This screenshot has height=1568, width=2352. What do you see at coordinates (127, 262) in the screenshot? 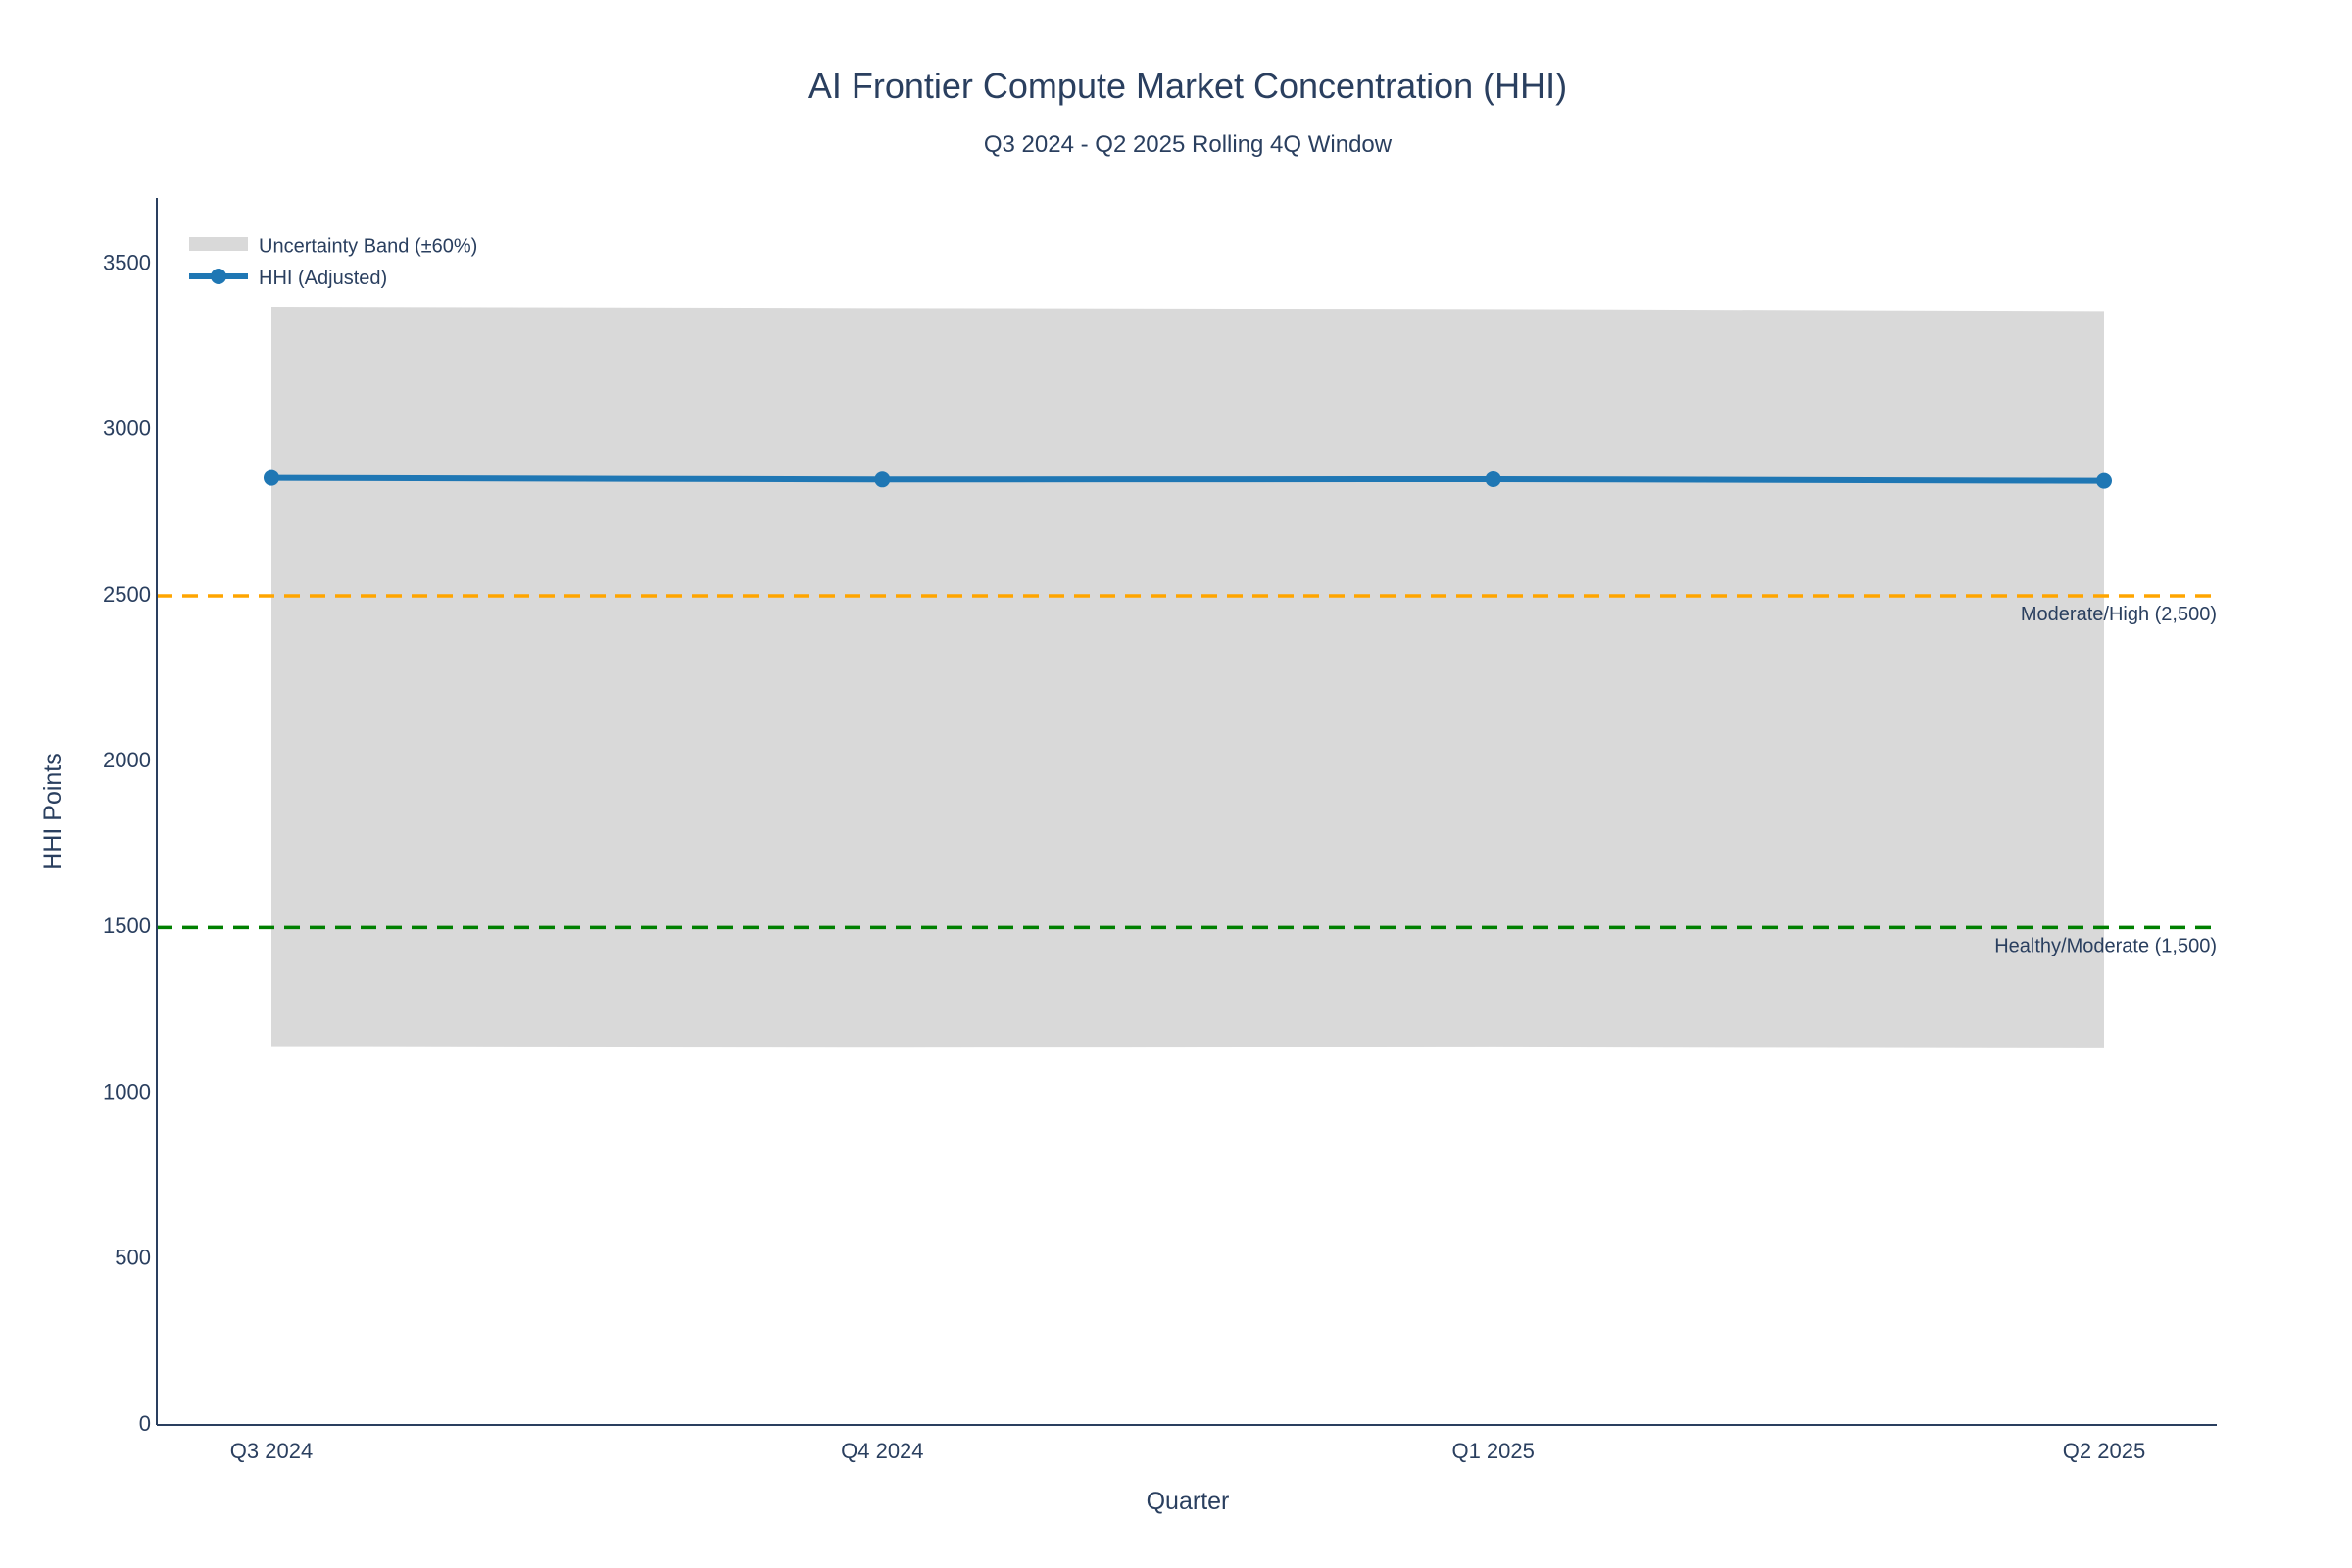
I see `y-tick-label: 3500` at bounding box center [127, 262].